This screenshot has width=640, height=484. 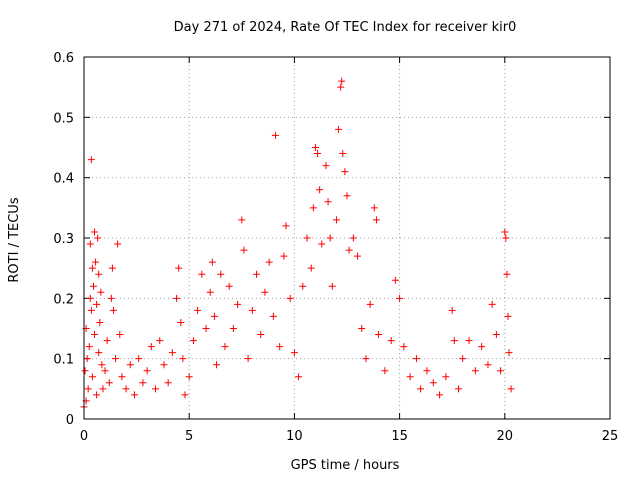 I want to click on y-axis-label: ROTI / TECUs, so click(x=14, y=239).